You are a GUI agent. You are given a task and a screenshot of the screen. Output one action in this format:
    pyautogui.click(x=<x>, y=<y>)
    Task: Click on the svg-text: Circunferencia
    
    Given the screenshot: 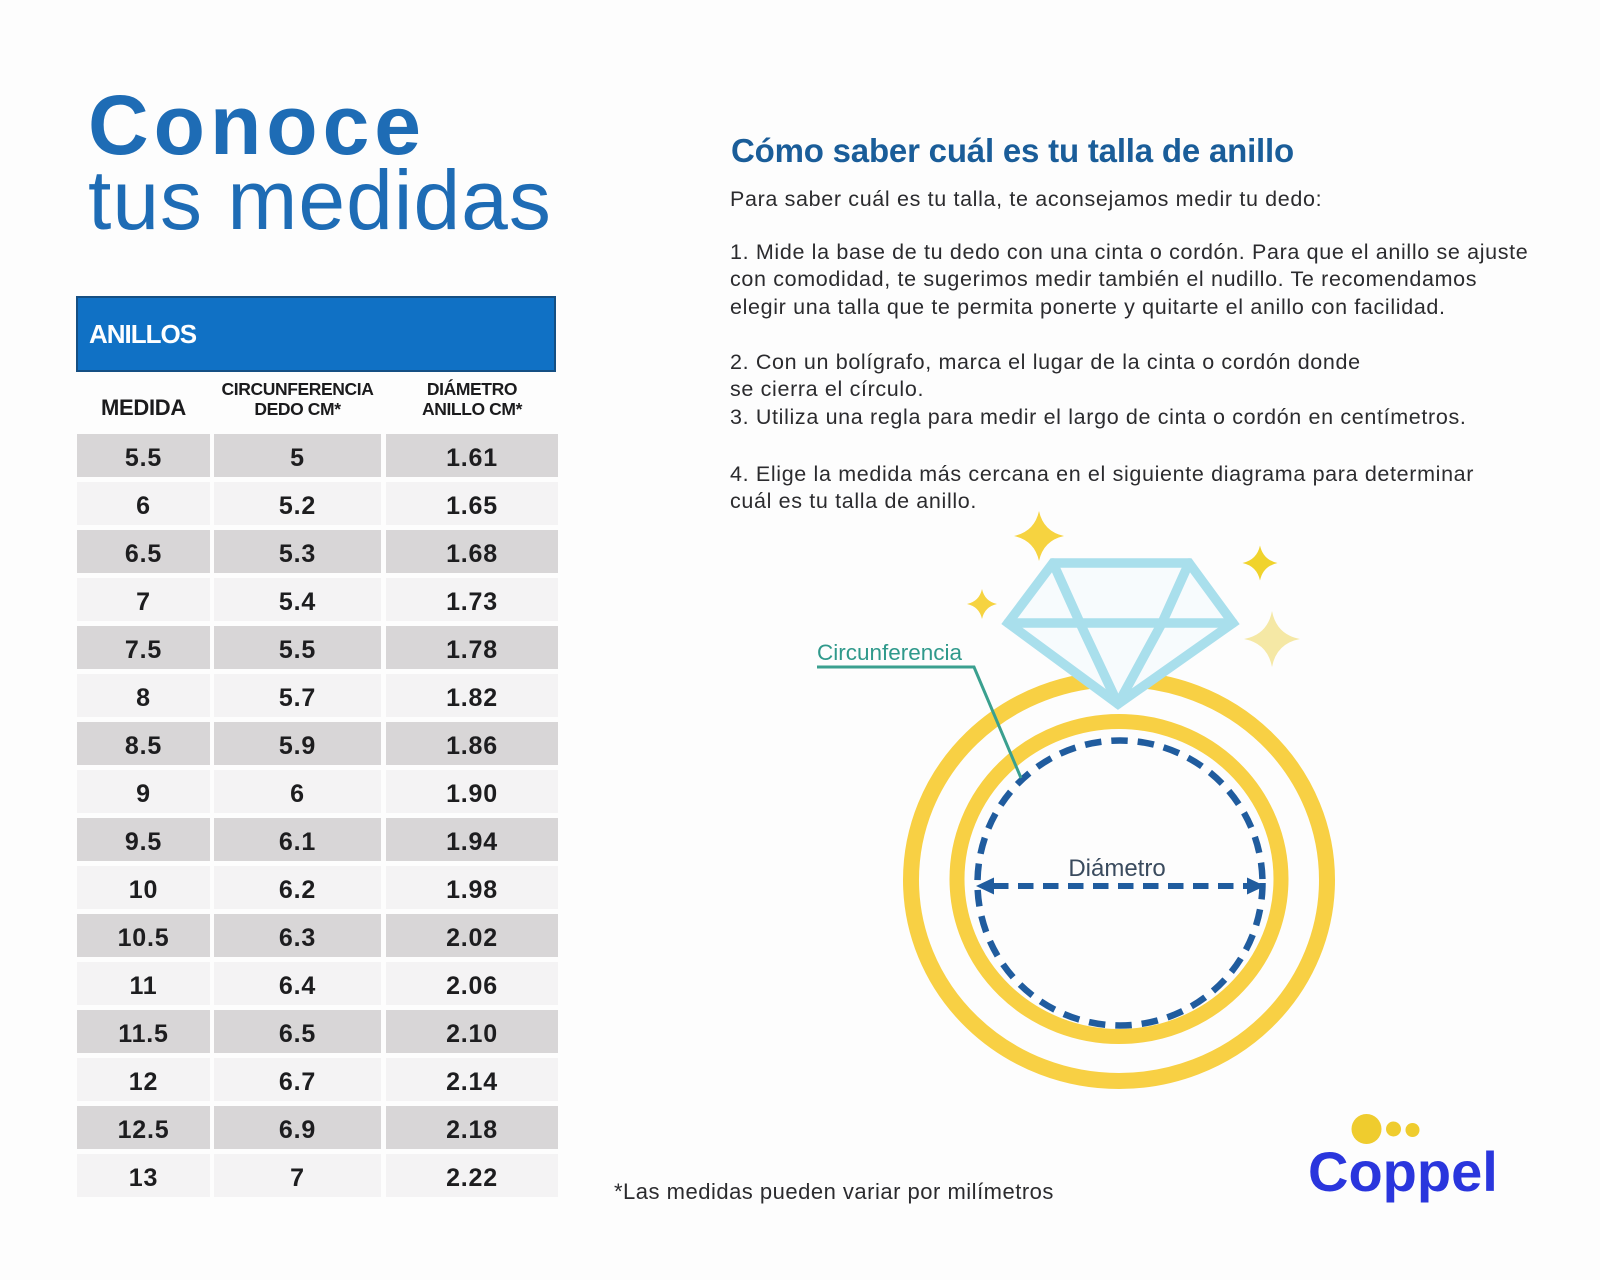 What is the action you would take?
    pyautogui.click(x=890, y=652)
    